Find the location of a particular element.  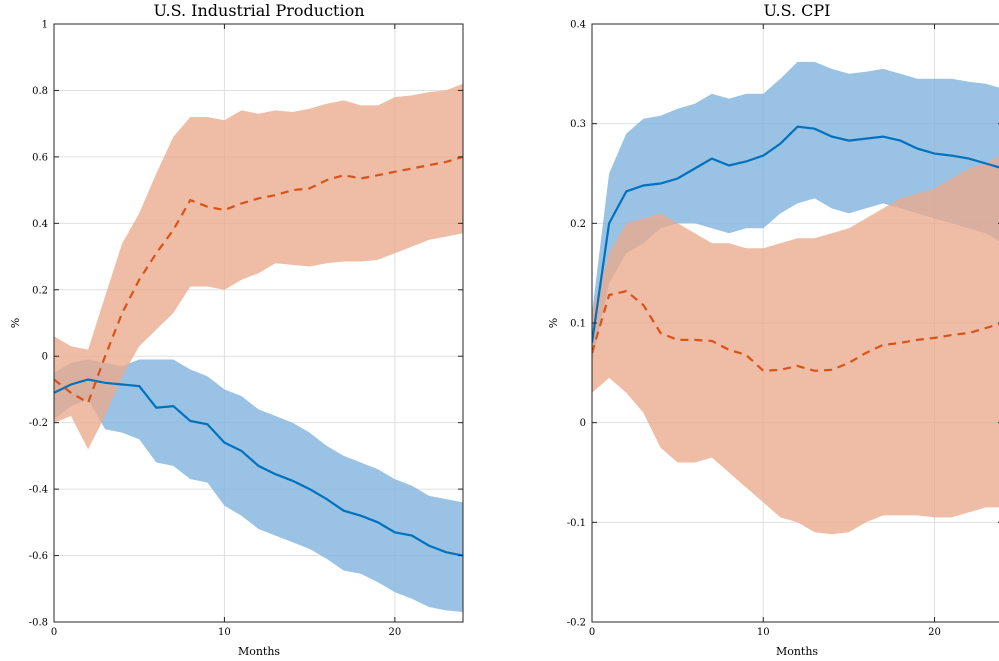

y-tick-label: 0.8 is located at coordinates (40, 91).